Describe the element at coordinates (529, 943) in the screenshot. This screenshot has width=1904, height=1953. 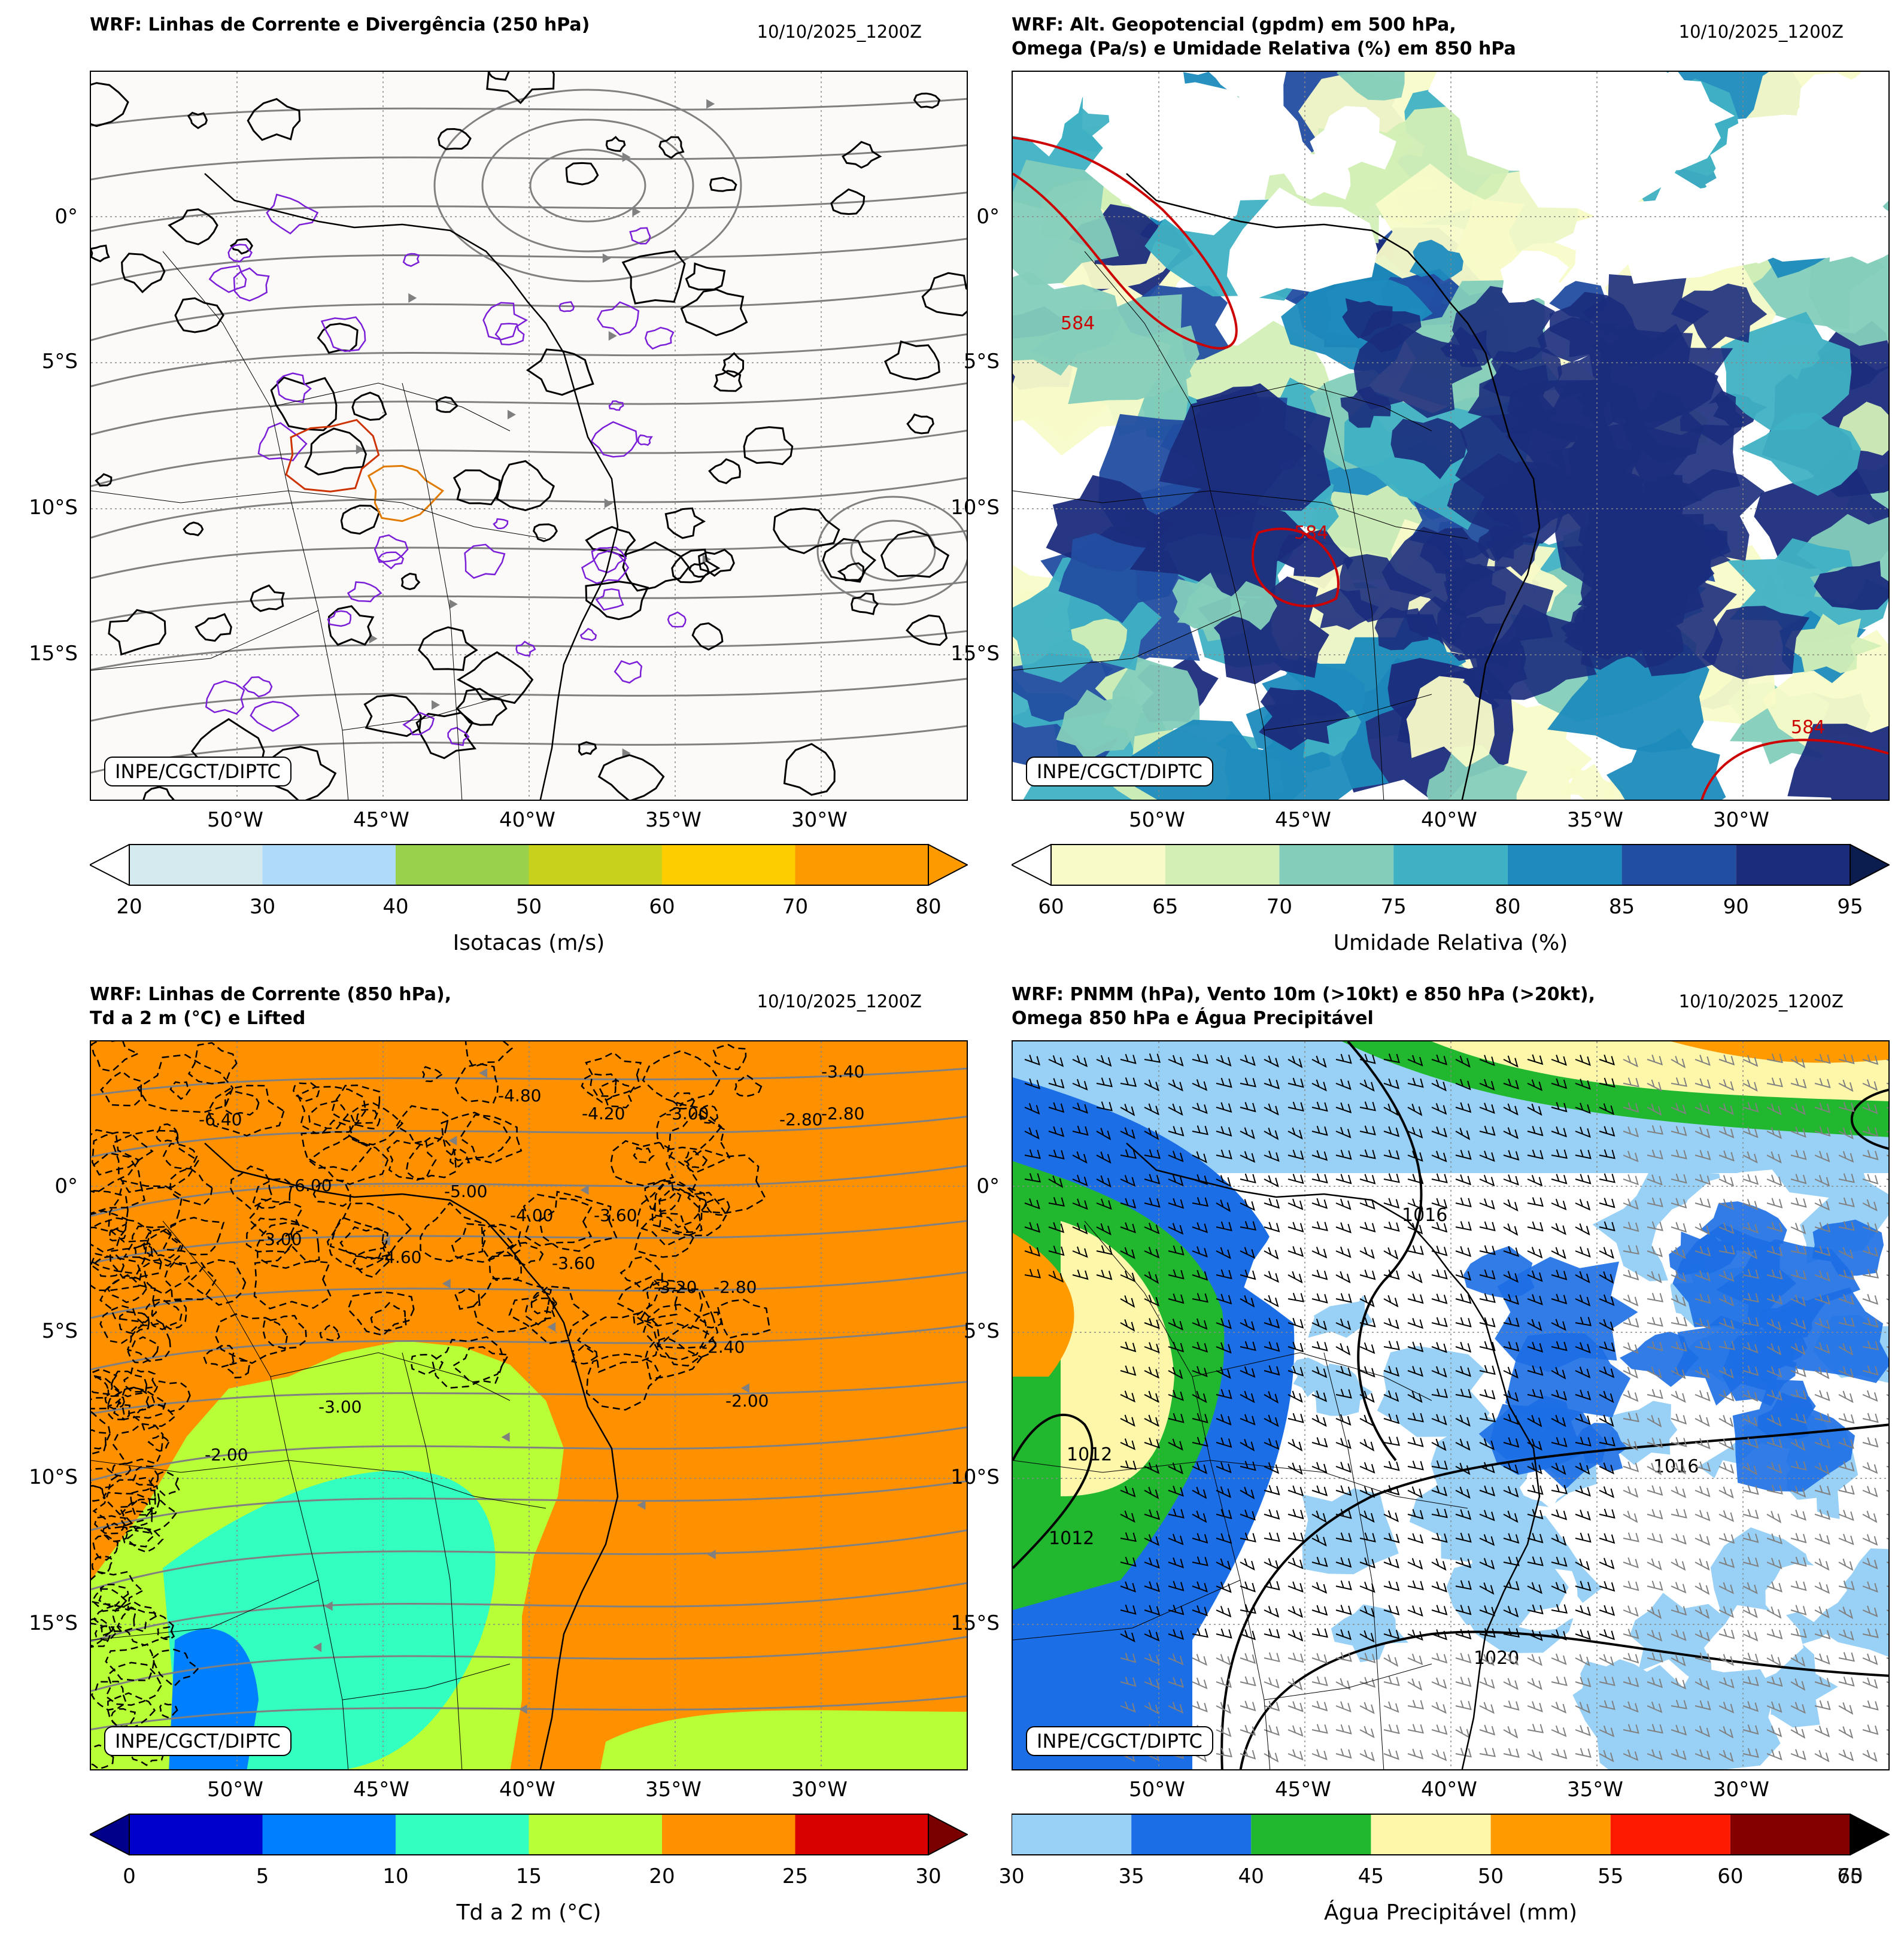
I see `colorbar-label: Isotacas (m/s)` at that location.